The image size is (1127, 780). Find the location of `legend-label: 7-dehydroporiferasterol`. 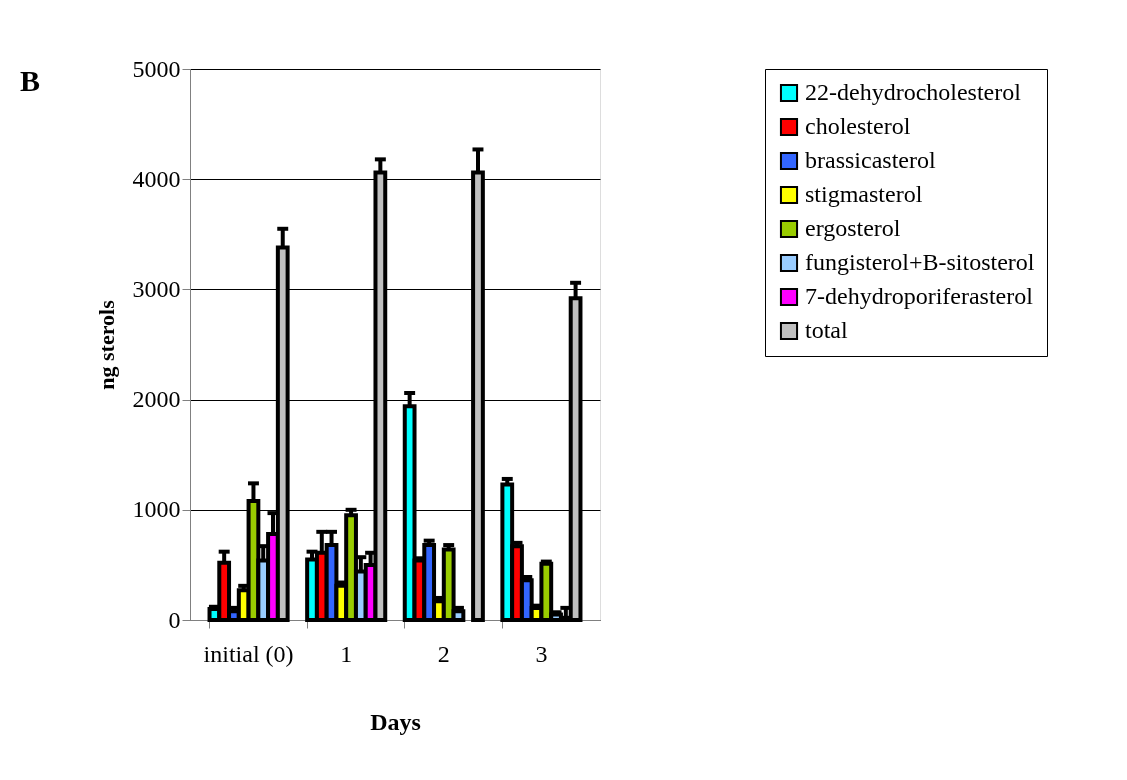

legend-label: 7-dehydroporiferasterol is located at coordinates (919, 296).